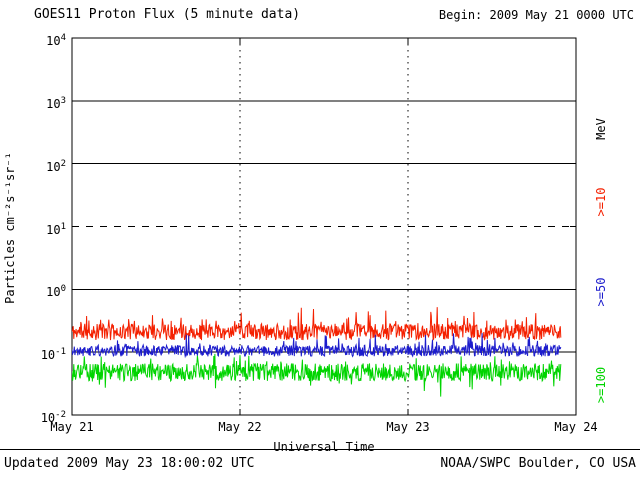 The image size is (640, 480). I want to click on y-tick-label: 10-2, so click(53, 417).